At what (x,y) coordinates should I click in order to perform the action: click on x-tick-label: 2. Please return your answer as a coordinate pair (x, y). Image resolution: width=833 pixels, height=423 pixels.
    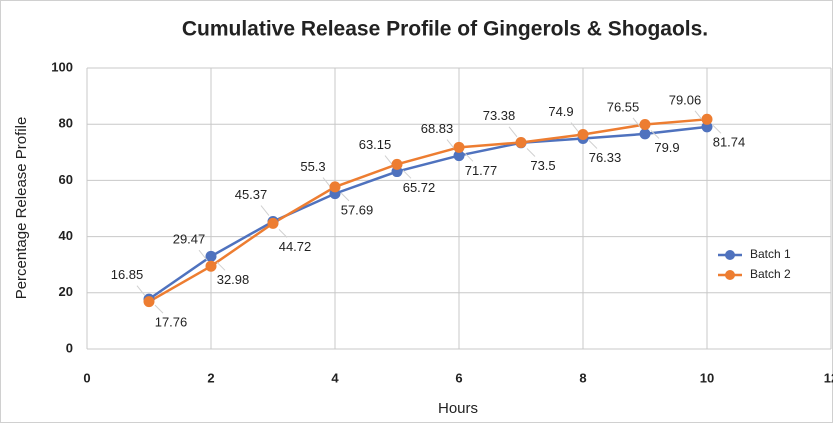
    Looking at the image, I should click on (210, 377).